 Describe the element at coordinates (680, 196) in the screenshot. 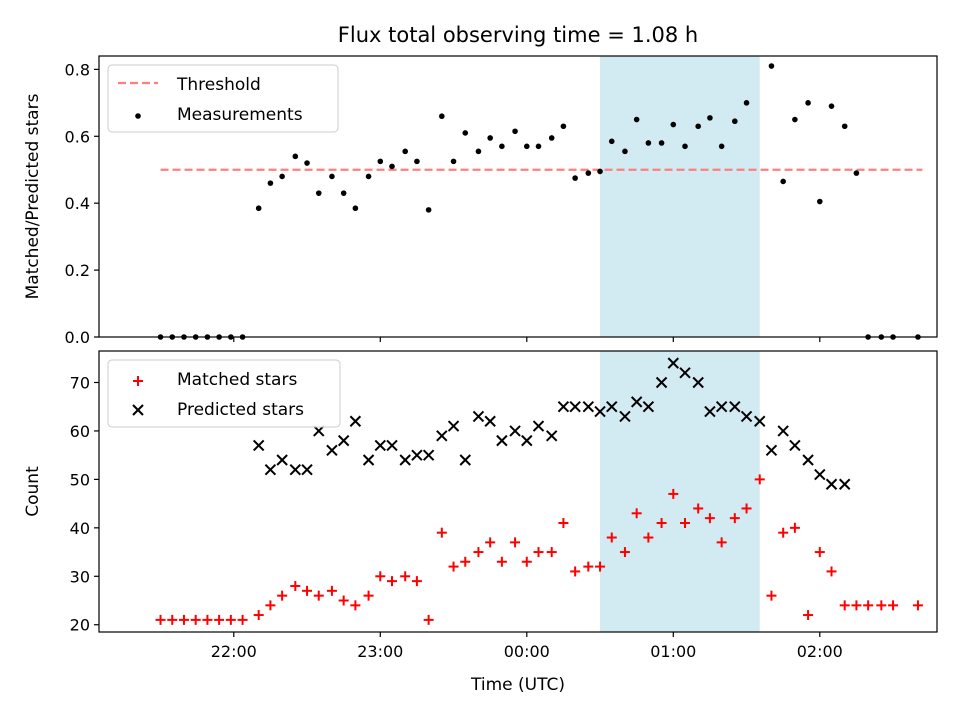

I see `observing-window-span` at that location.